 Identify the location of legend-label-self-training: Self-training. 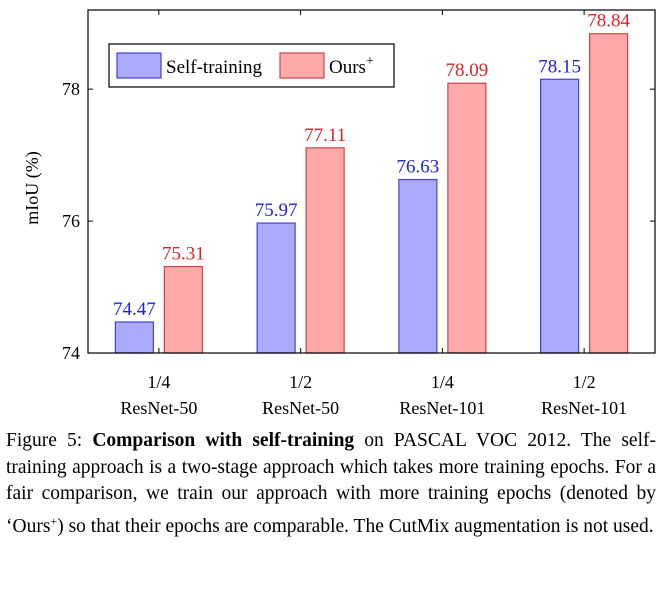
(214, 67).